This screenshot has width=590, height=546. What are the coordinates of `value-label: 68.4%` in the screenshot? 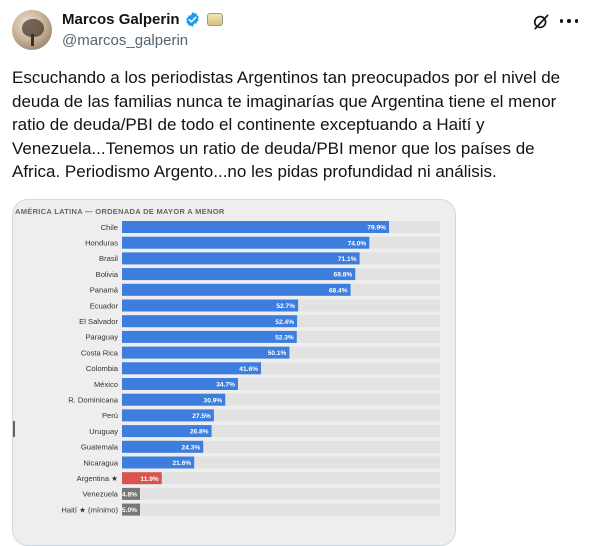 It's located at (338, 290).